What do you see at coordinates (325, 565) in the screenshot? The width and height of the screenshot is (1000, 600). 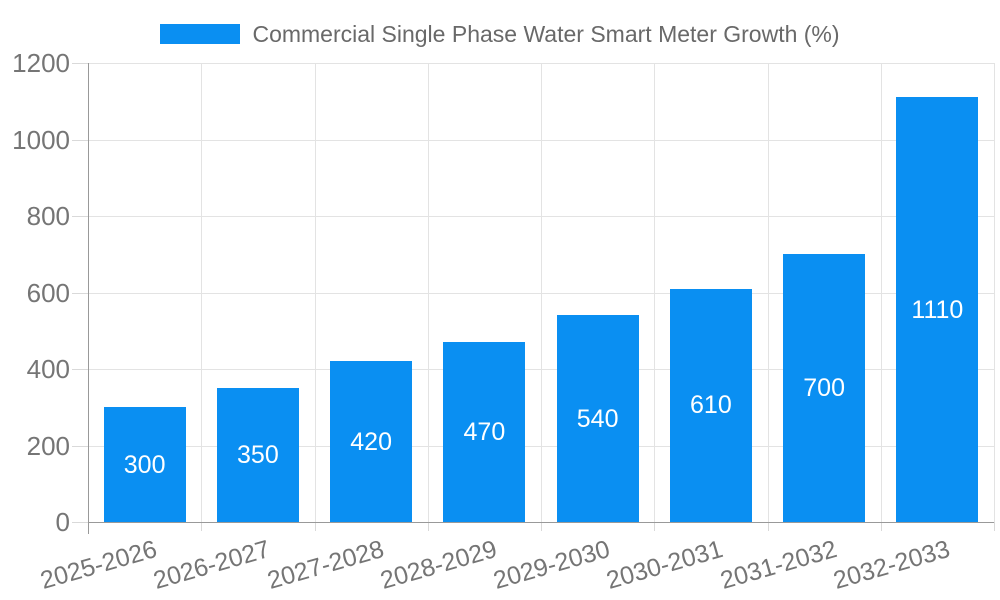 I see `x-category-label: 2027-2028` at bounding box center [325, 565].